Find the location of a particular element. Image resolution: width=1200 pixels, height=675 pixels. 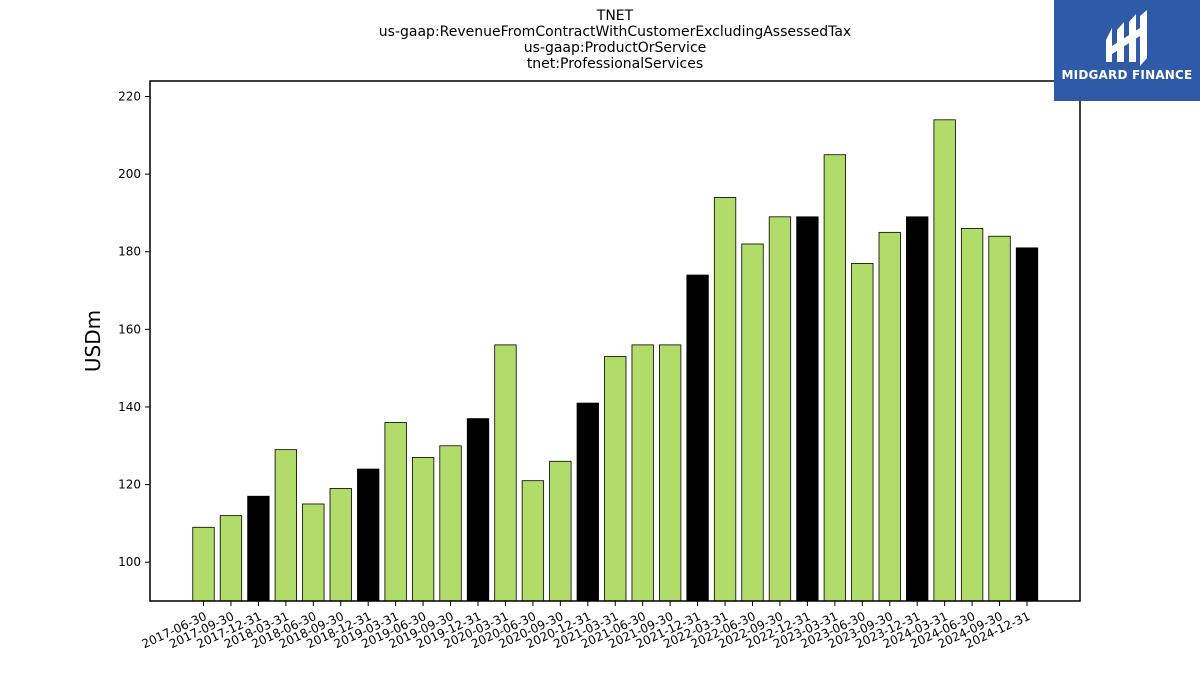

y-tick-label-200: 200 is located at coordinates (129, 174).